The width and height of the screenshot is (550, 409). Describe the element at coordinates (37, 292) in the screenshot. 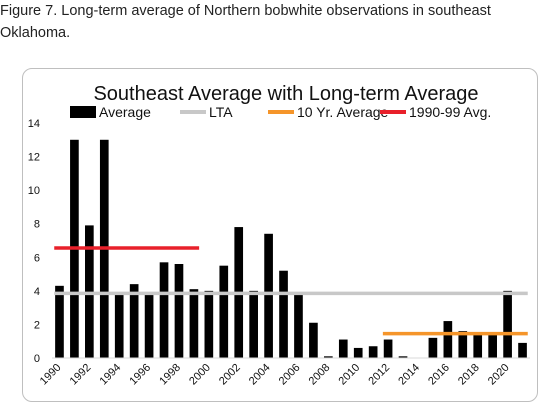

I see `y-tick-label-2: 4` at that location.